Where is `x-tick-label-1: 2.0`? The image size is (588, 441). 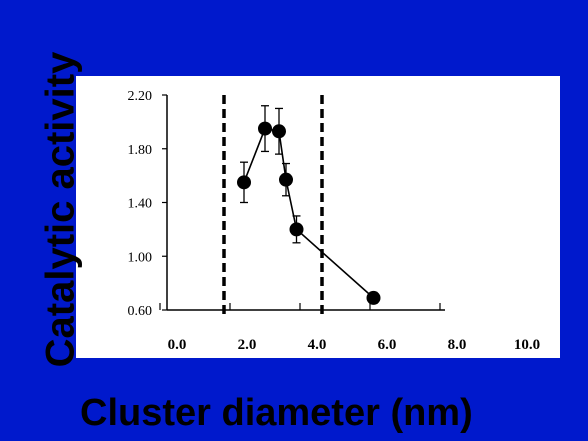 x-tick-label-1: 2.0 is located at coordinates (247, 345).